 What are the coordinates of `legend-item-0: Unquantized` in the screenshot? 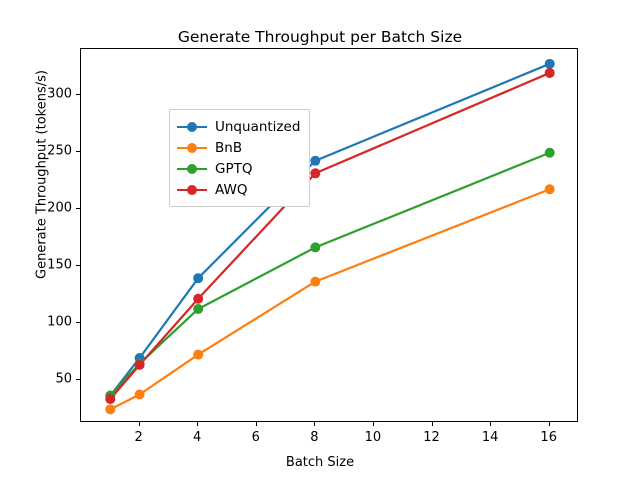 It's located at (238, 126).